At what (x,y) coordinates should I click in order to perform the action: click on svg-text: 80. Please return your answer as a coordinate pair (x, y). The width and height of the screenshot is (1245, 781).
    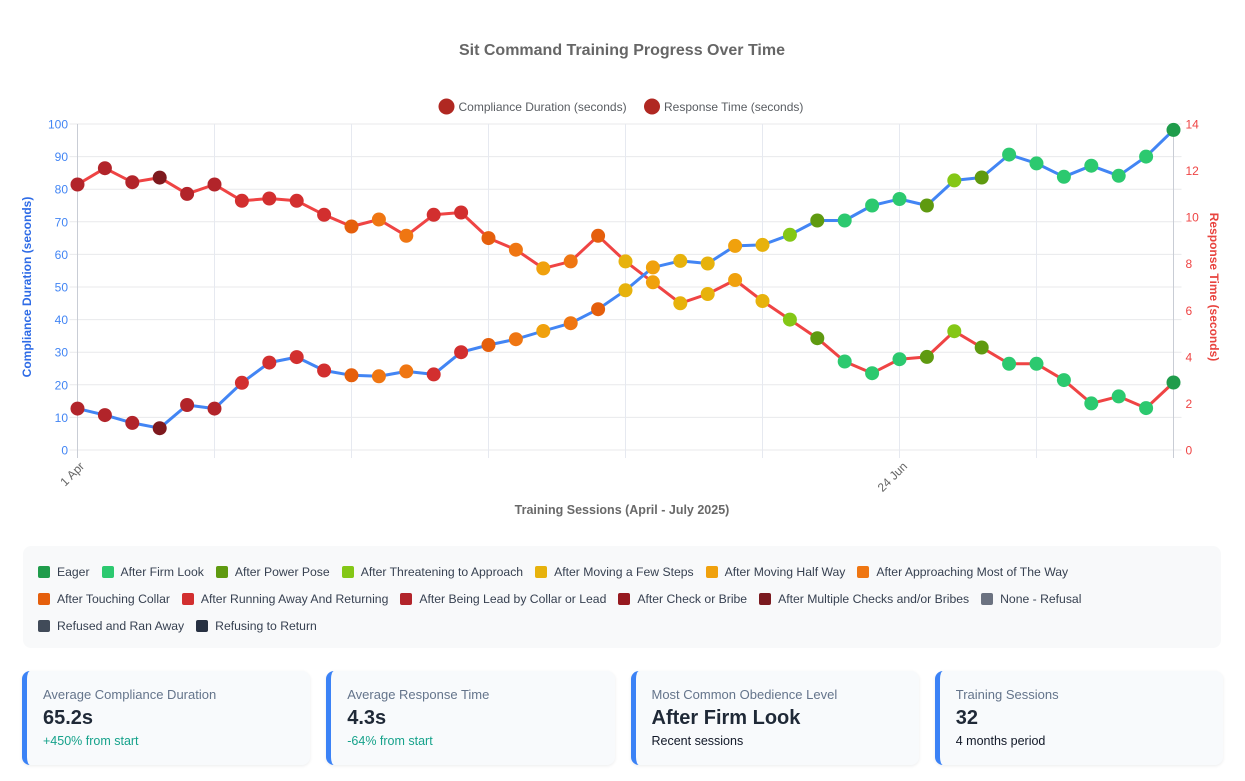
    Looking at the image, I should click on (62, 190).